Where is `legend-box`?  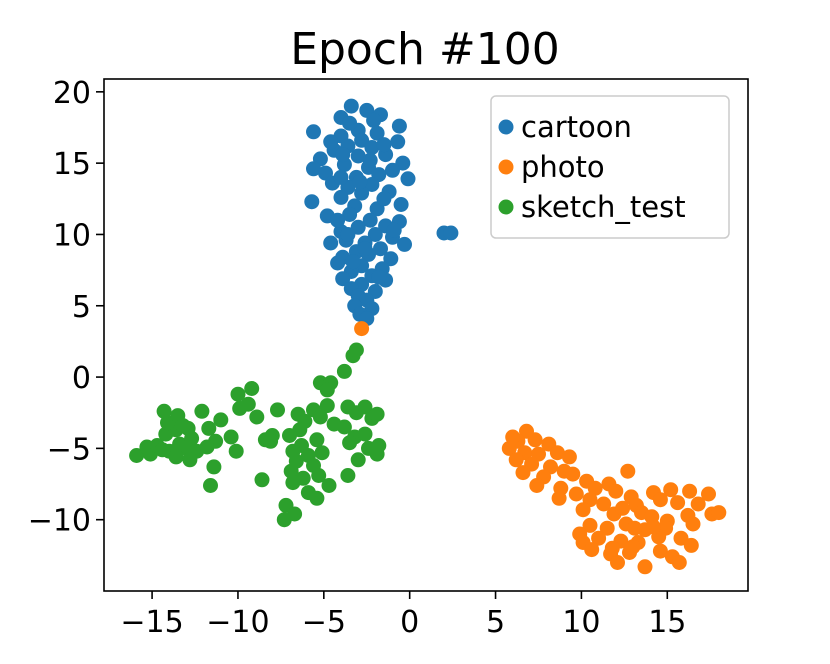
legend-box is located at coordinates (610, 167).